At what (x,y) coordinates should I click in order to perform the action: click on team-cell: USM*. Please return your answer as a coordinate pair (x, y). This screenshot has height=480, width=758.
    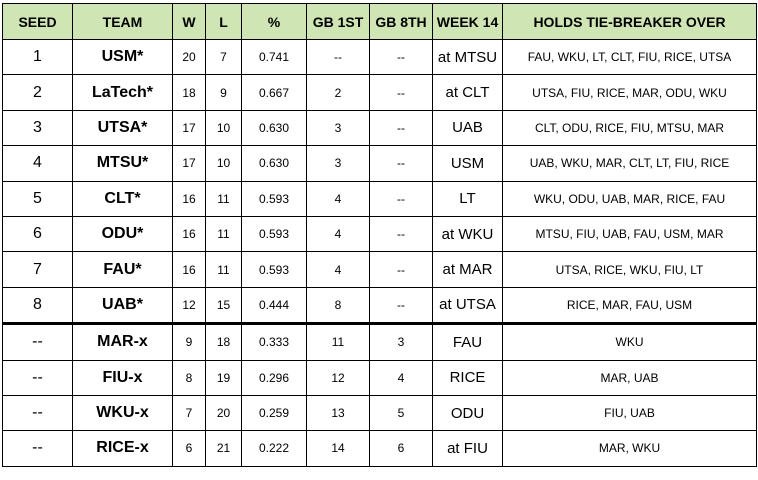
    Looking at the image, I should click on (122, 57).